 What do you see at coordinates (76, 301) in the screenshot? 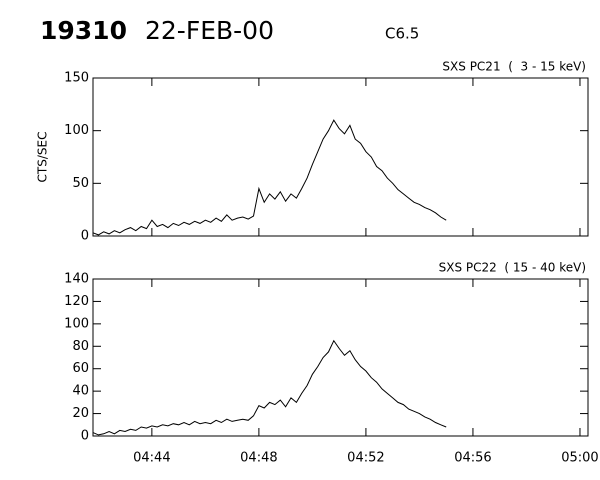
I see `y-tick-label: 120` at bounding box center [76, 301].